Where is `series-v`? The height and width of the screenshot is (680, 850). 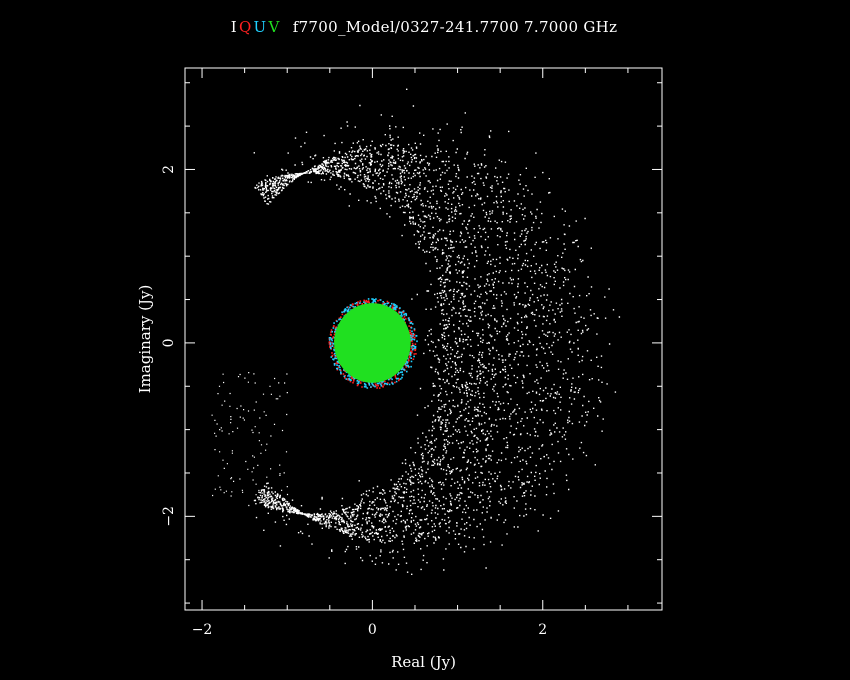 series-v is located at coordinates (372, 343).